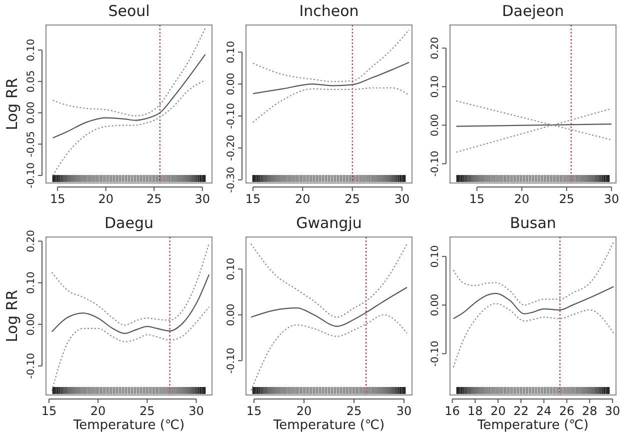  Describe the element at coordinates (129, 11) in the screenshot. I see `chart-title: Seoul` at that location.